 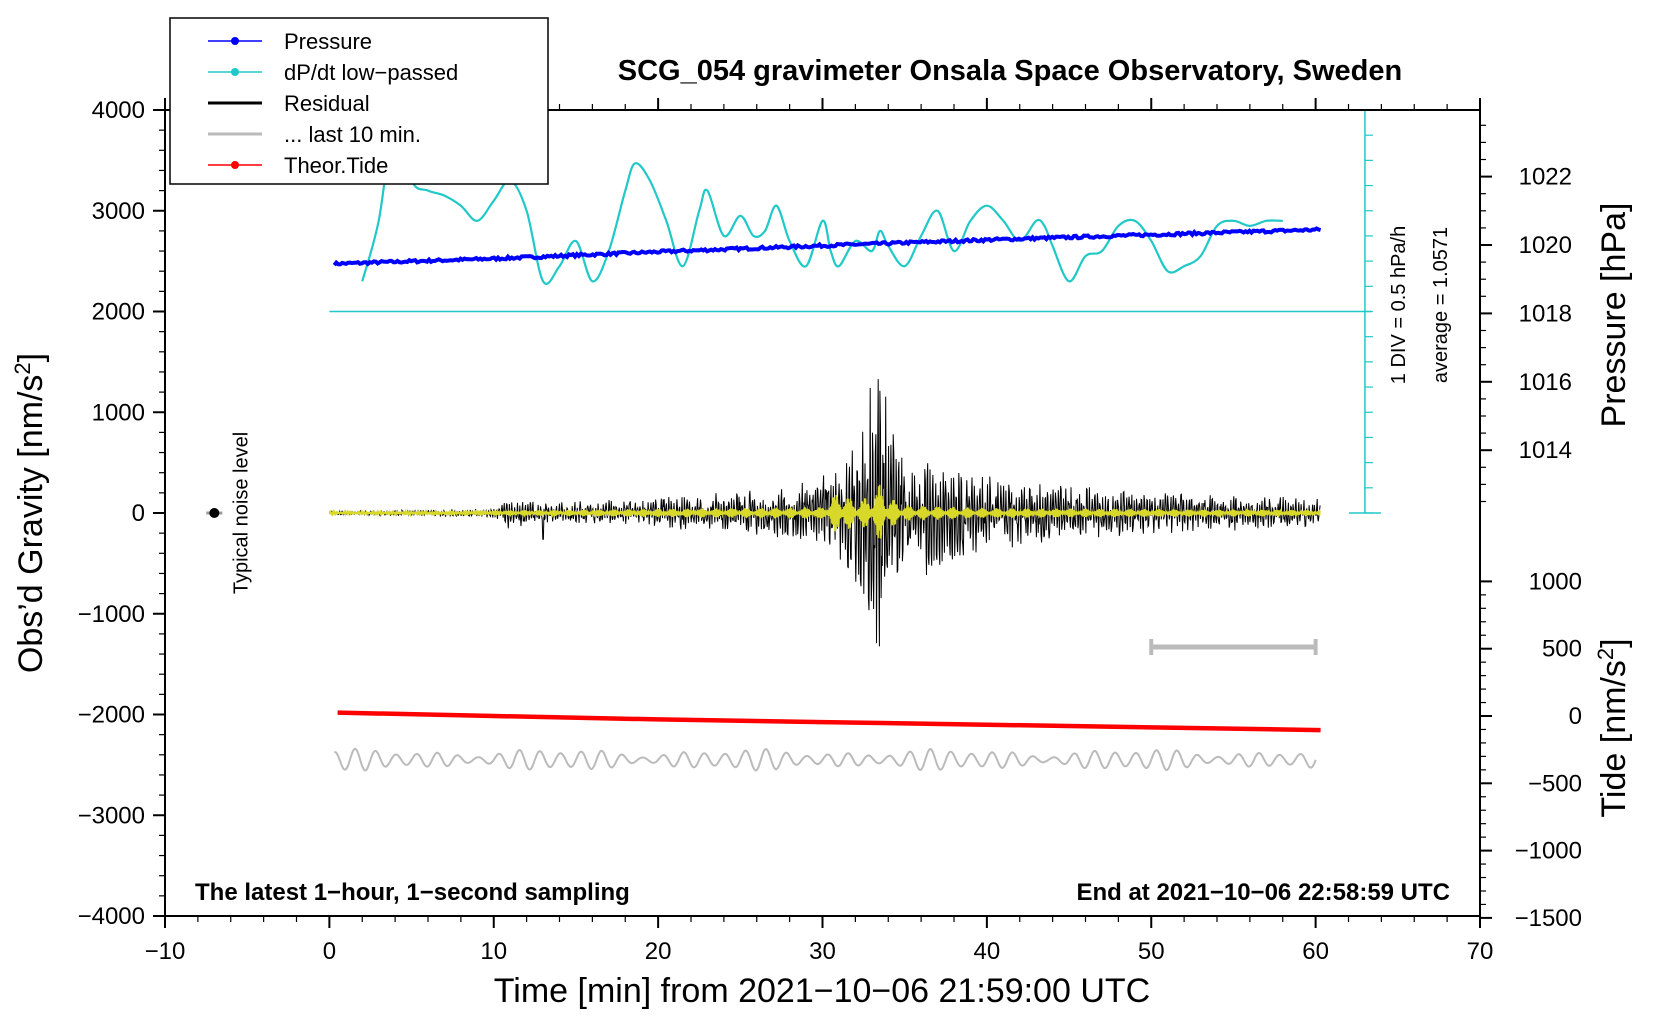 What do you see at coordinates (1614, 738) in the screenshot?
I see `tide-axis-title-main: Tide [nm/s` at bounding box center [1614, 738].